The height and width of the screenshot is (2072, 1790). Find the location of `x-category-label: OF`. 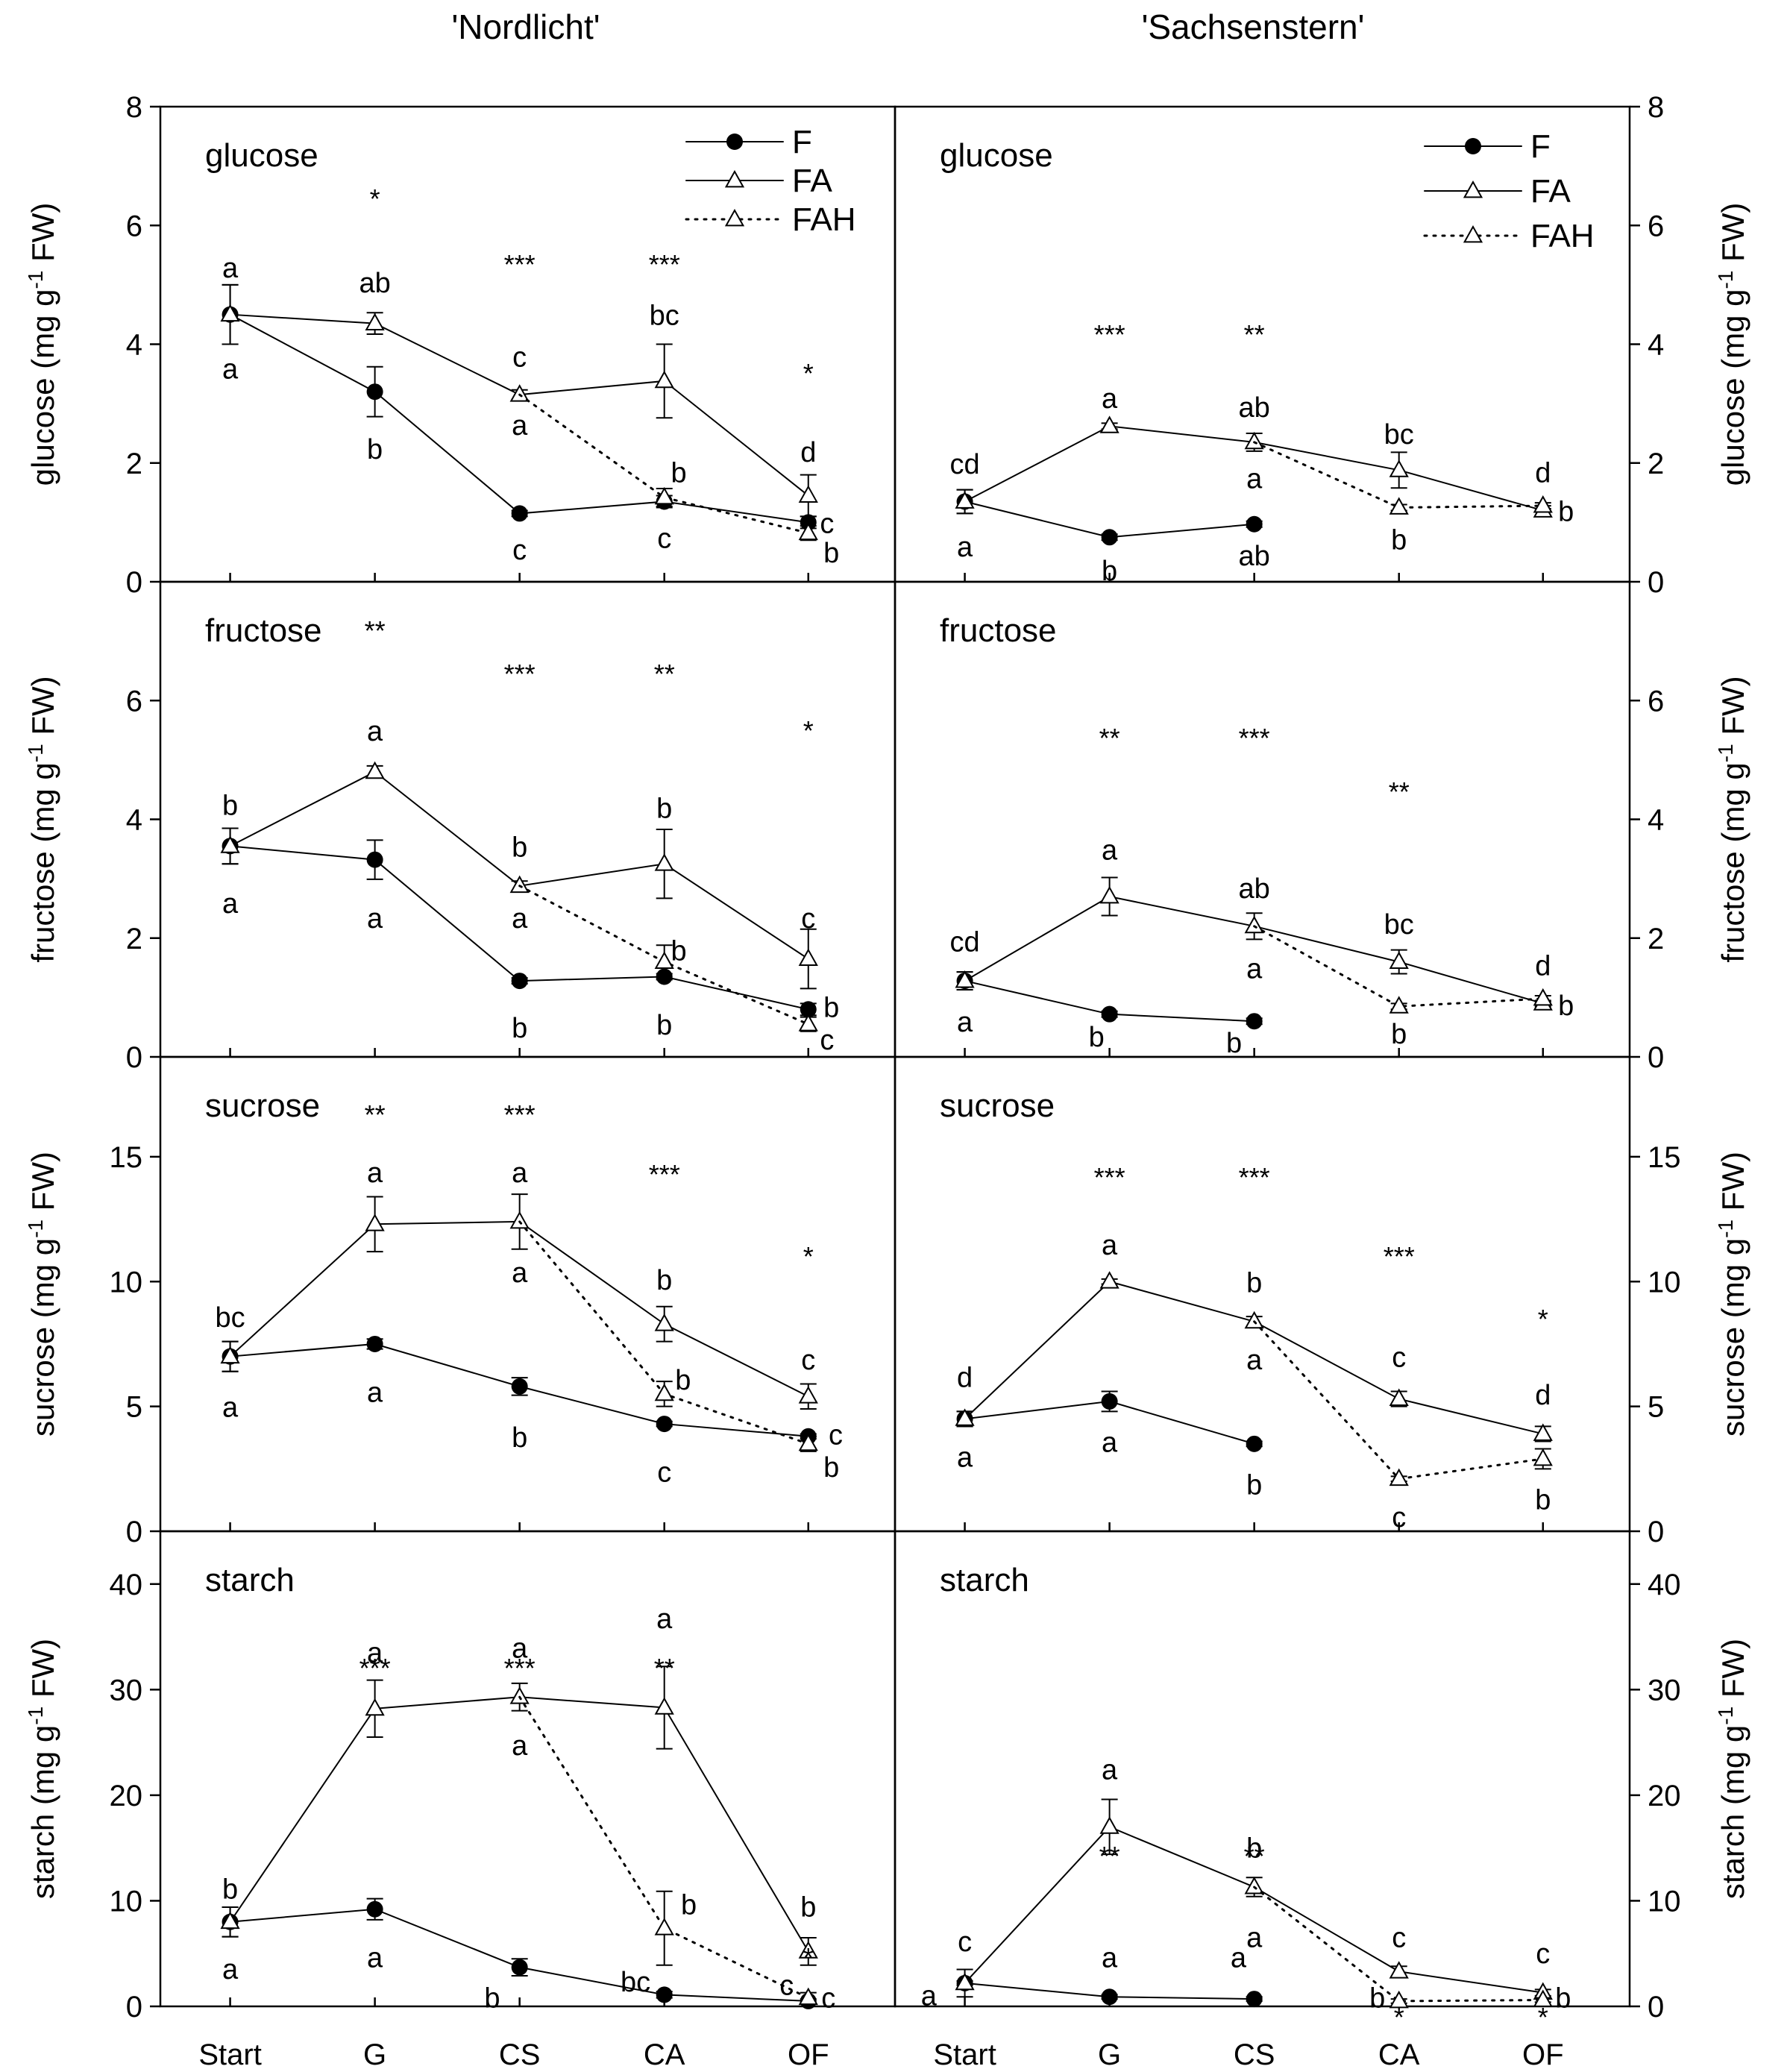

x-category-label: OF is located at coordinates (808, 2054).